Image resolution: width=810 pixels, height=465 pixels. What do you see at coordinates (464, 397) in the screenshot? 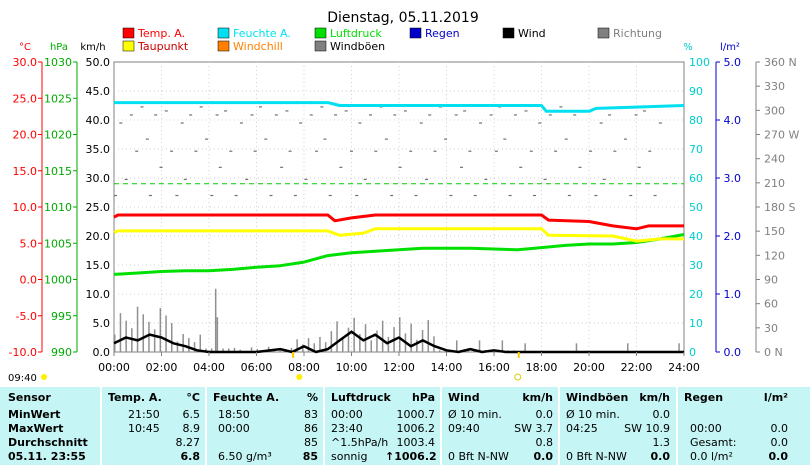
I see `header-wind: Wind` at bounding box center [464, 397].